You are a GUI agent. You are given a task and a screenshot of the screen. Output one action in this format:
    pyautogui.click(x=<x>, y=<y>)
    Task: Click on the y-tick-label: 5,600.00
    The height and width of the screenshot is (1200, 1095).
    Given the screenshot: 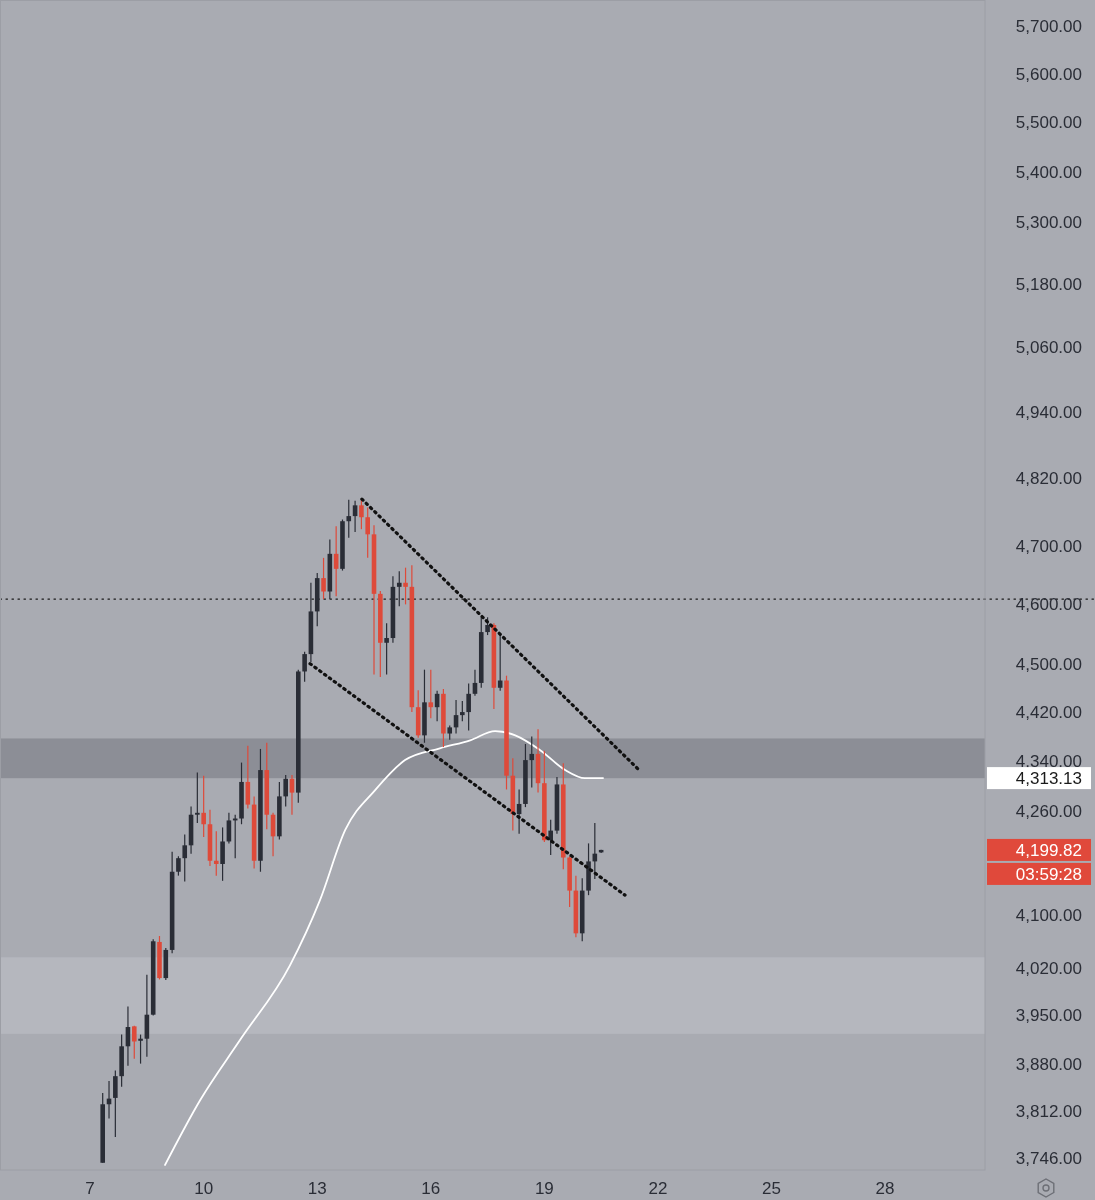 What is the action you would take?
    pyautogui.click(x=1048, y=74)
    